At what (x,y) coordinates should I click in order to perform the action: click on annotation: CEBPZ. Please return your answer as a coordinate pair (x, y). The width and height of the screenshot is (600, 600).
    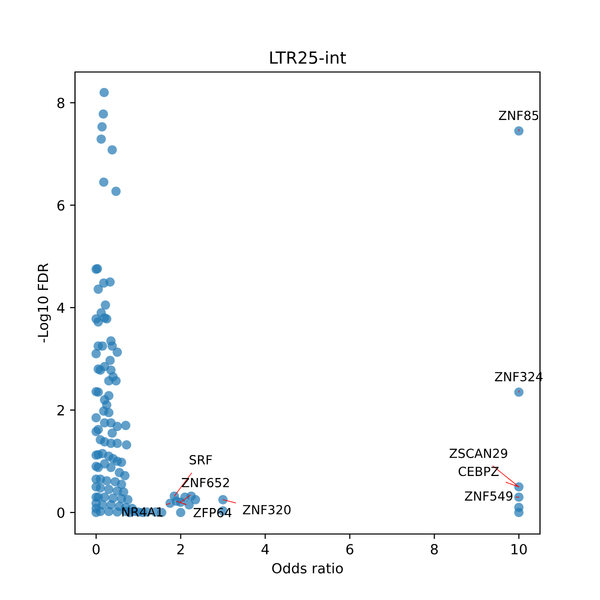
    Looking at the image, I should click on (478, 471).